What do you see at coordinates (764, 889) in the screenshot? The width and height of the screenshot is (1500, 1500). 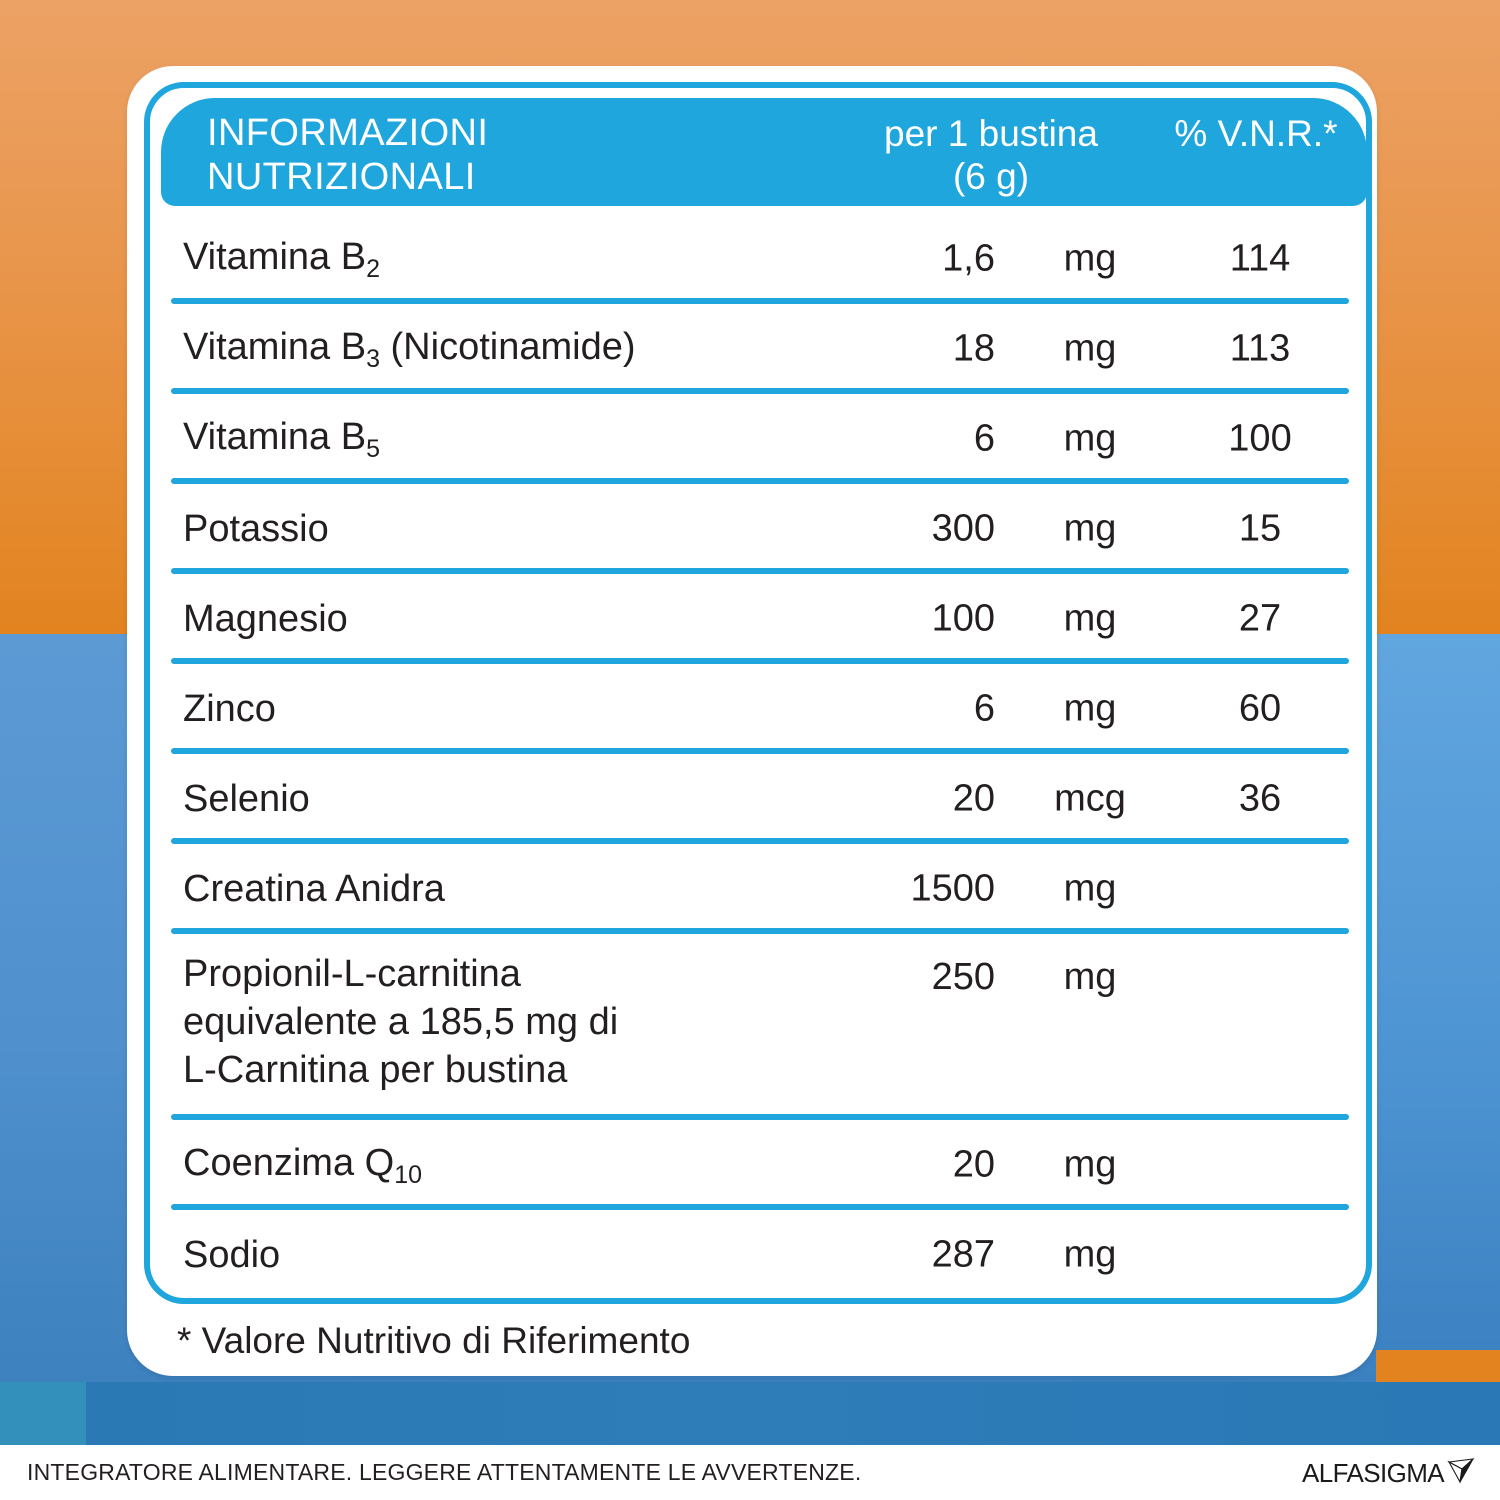 I see `table-row: Creatina Anidra 1500 mg` at bounding box center [764, 889].